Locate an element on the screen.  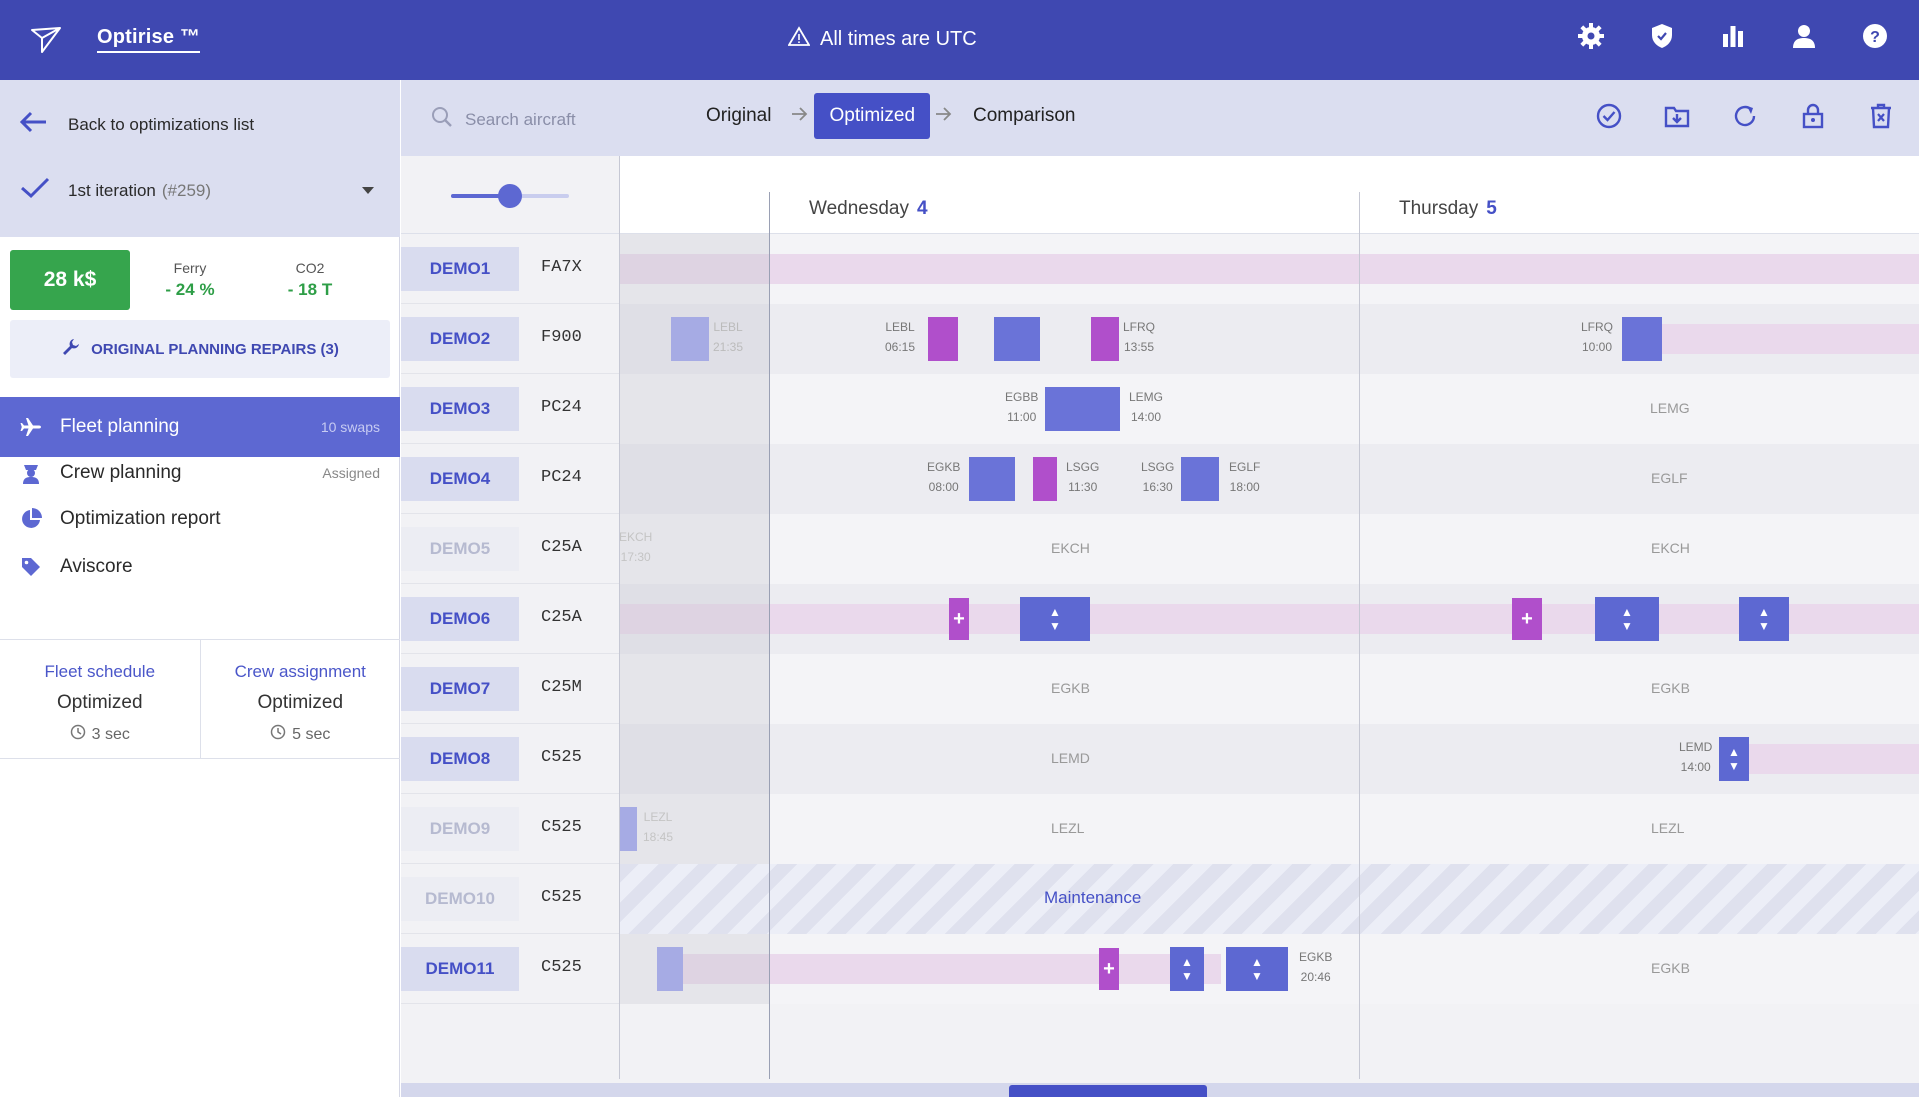
sidebar-item-fleet-planning: Fleet planning 10 swaps is located at coordinates (200, 427).